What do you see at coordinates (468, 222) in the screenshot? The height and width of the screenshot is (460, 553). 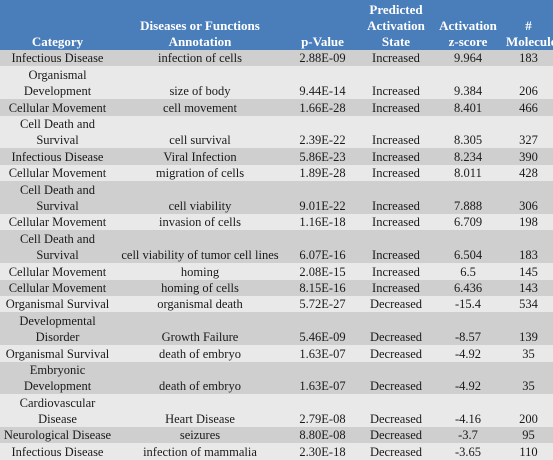 I see `cell-z-score: 6.709` at bounding box center [468, 222].